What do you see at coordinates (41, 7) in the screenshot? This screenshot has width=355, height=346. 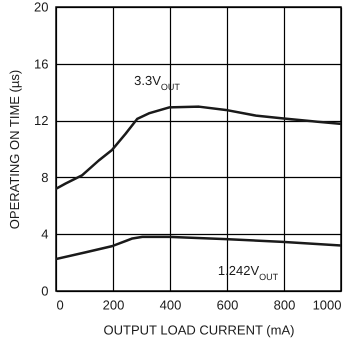 I see `y-tick-label: 20` at bounding box center [41, 7].